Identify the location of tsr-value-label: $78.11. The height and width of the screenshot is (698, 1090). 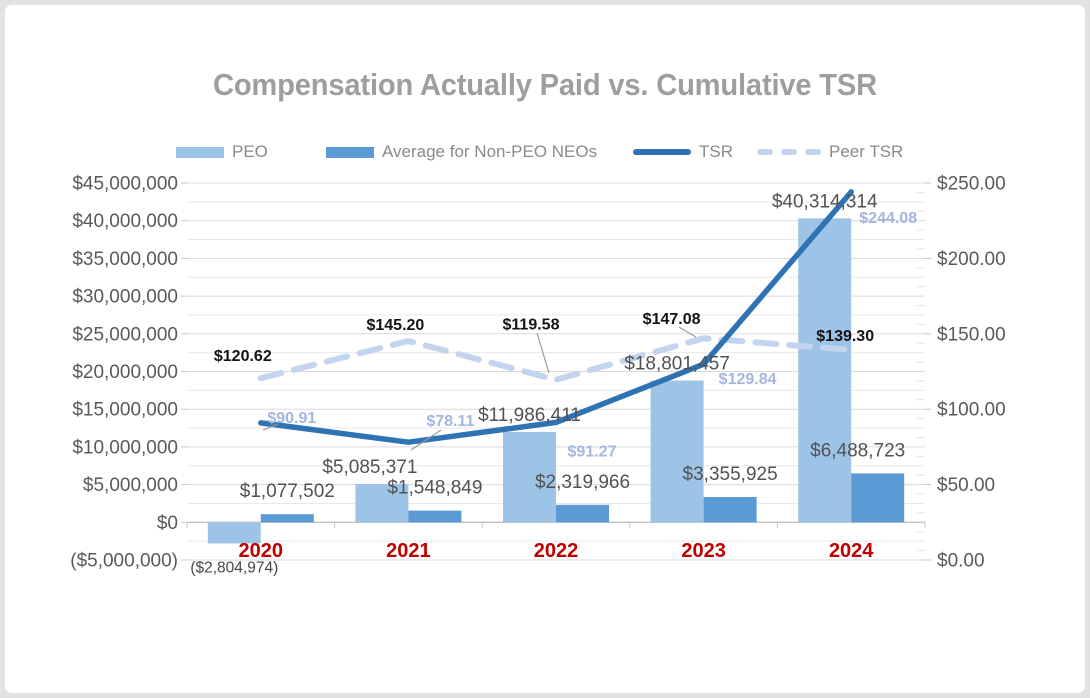
(450, 421).